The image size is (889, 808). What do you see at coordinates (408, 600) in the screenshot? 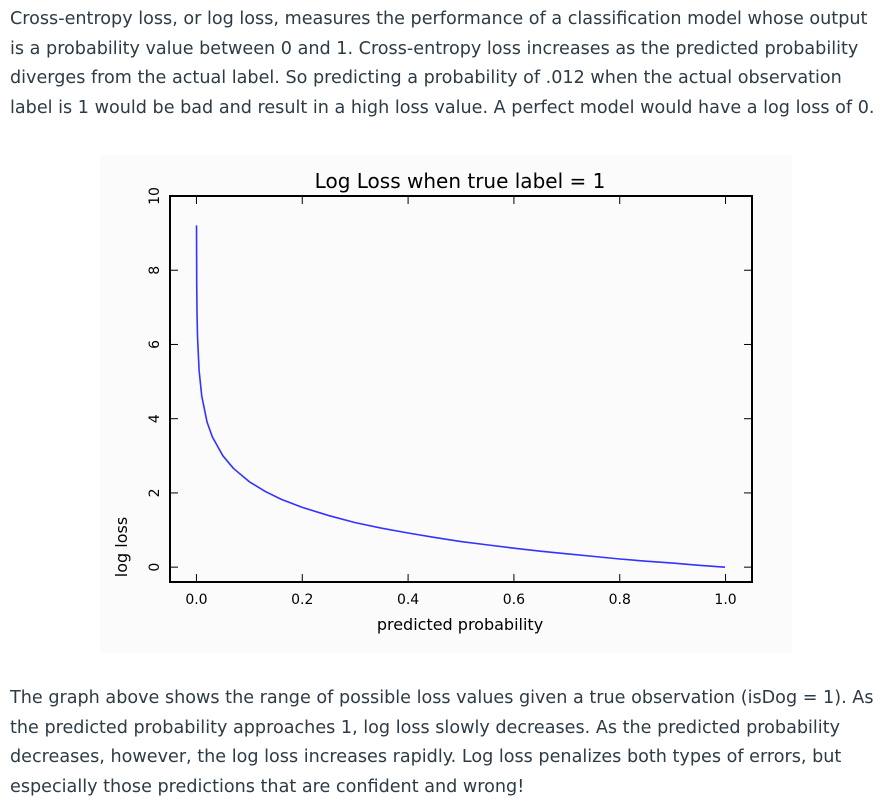
I see `x-tick-label: 0.4` at bounding box center [408, 600].